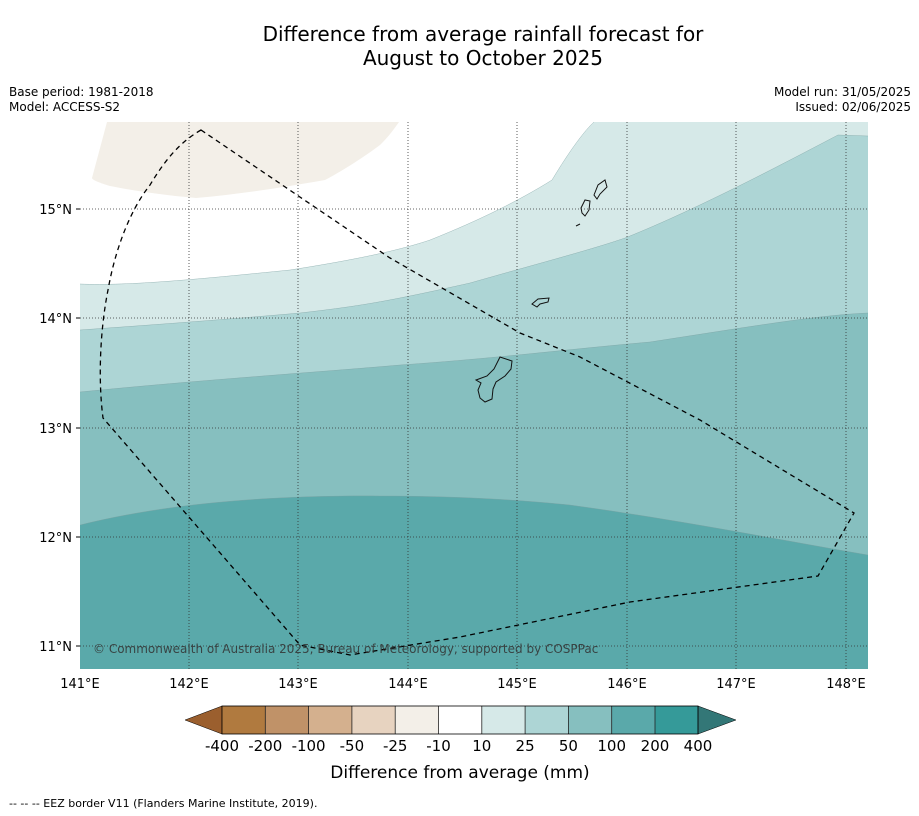  What do you see at coordinates (55, 429) in the screenshot?
I see `lat-tick-13: 13°N` at bounding box center [55, 429].